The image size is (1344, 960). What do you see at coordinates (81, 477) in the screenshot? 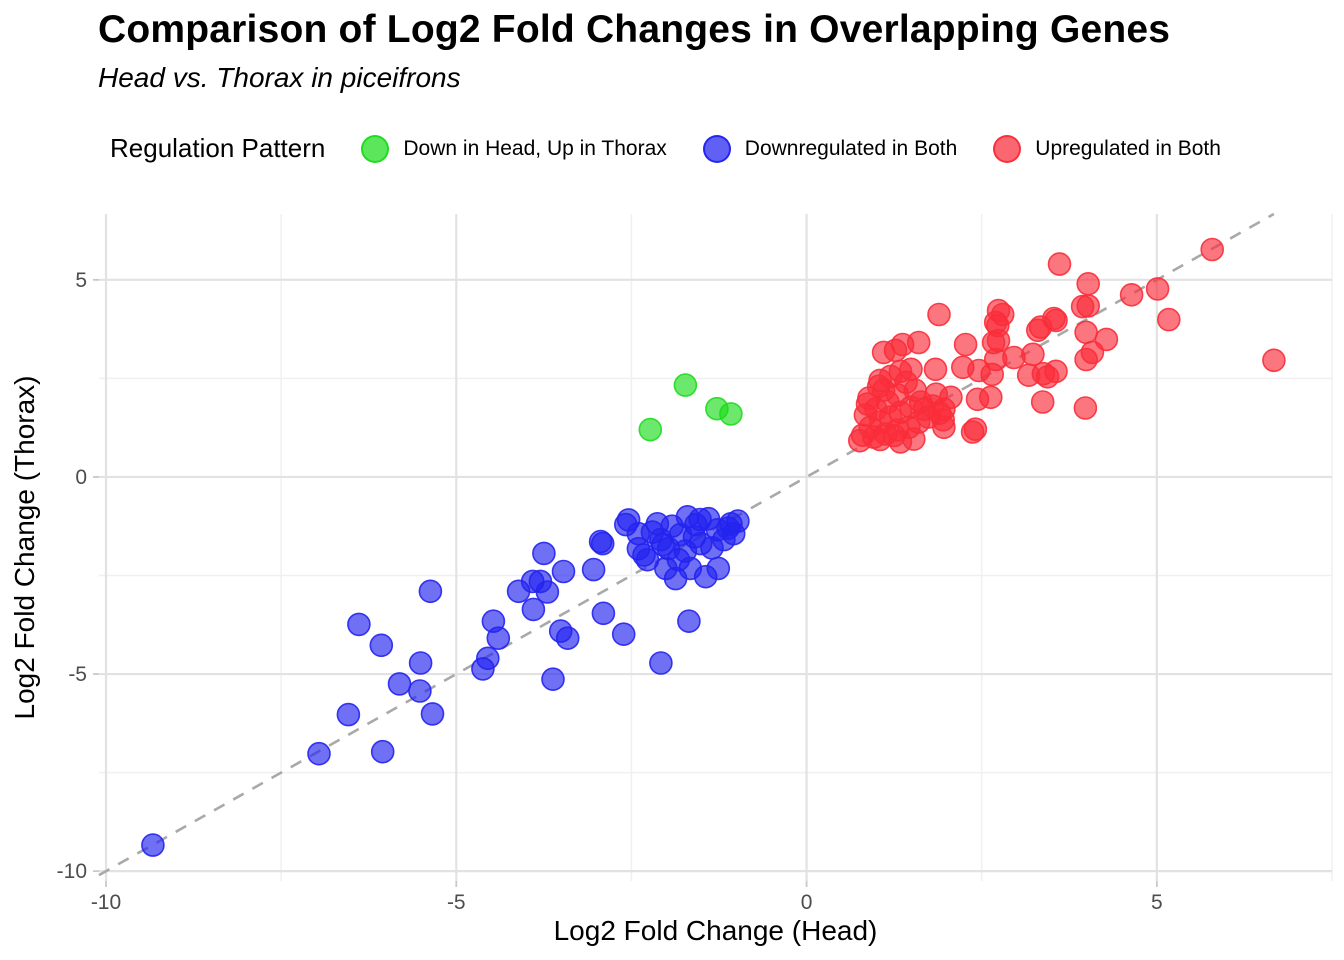
I see `y-axis-tick-label: 0` at bounding box center [81, 477].